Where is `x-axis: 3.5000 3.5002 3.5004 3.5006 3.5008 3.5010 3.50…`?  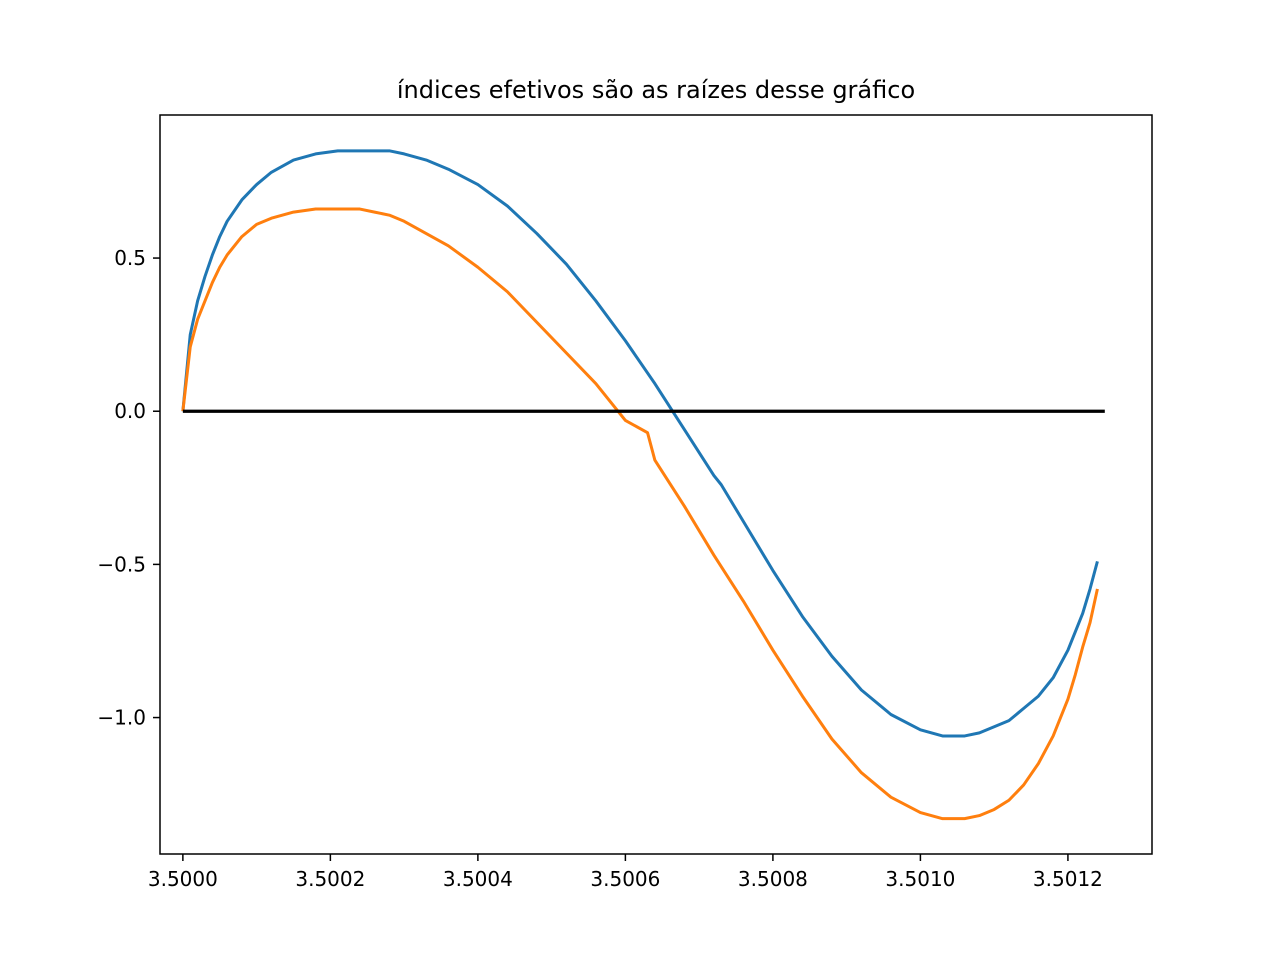
x-axis: 3.5000 3.5002 3.5004 3.5006 3.5008 3.5010 3.50… is located at coordinates (625, 872).